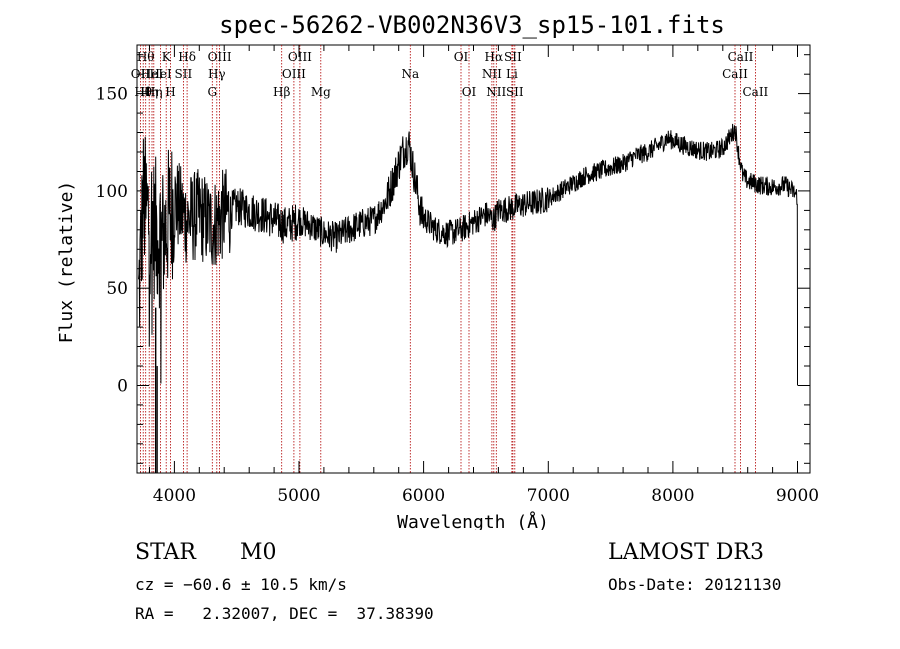 This screenshot has width=900, height=649. I want to click on line-label-7: K, so click(167, 57).